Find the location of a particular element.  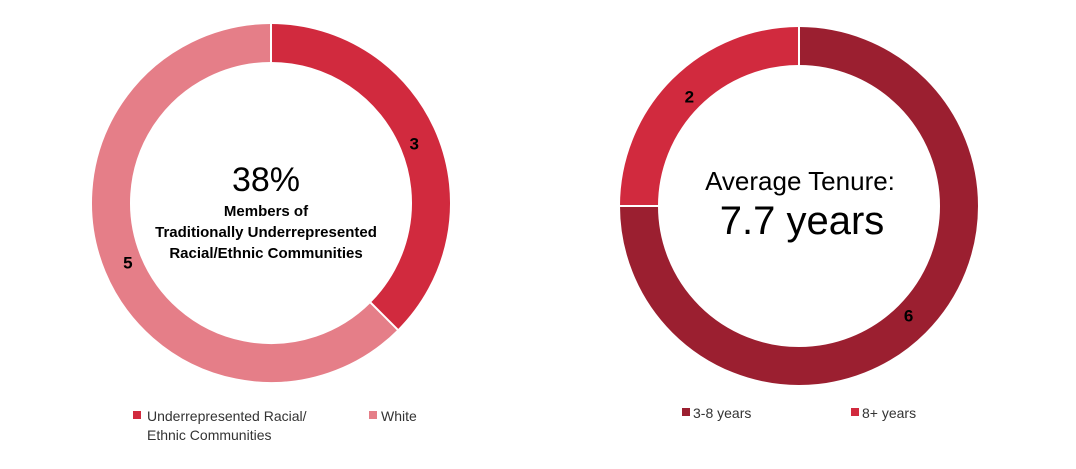

donut-slice-8-years is located at coordinates (710, 117).